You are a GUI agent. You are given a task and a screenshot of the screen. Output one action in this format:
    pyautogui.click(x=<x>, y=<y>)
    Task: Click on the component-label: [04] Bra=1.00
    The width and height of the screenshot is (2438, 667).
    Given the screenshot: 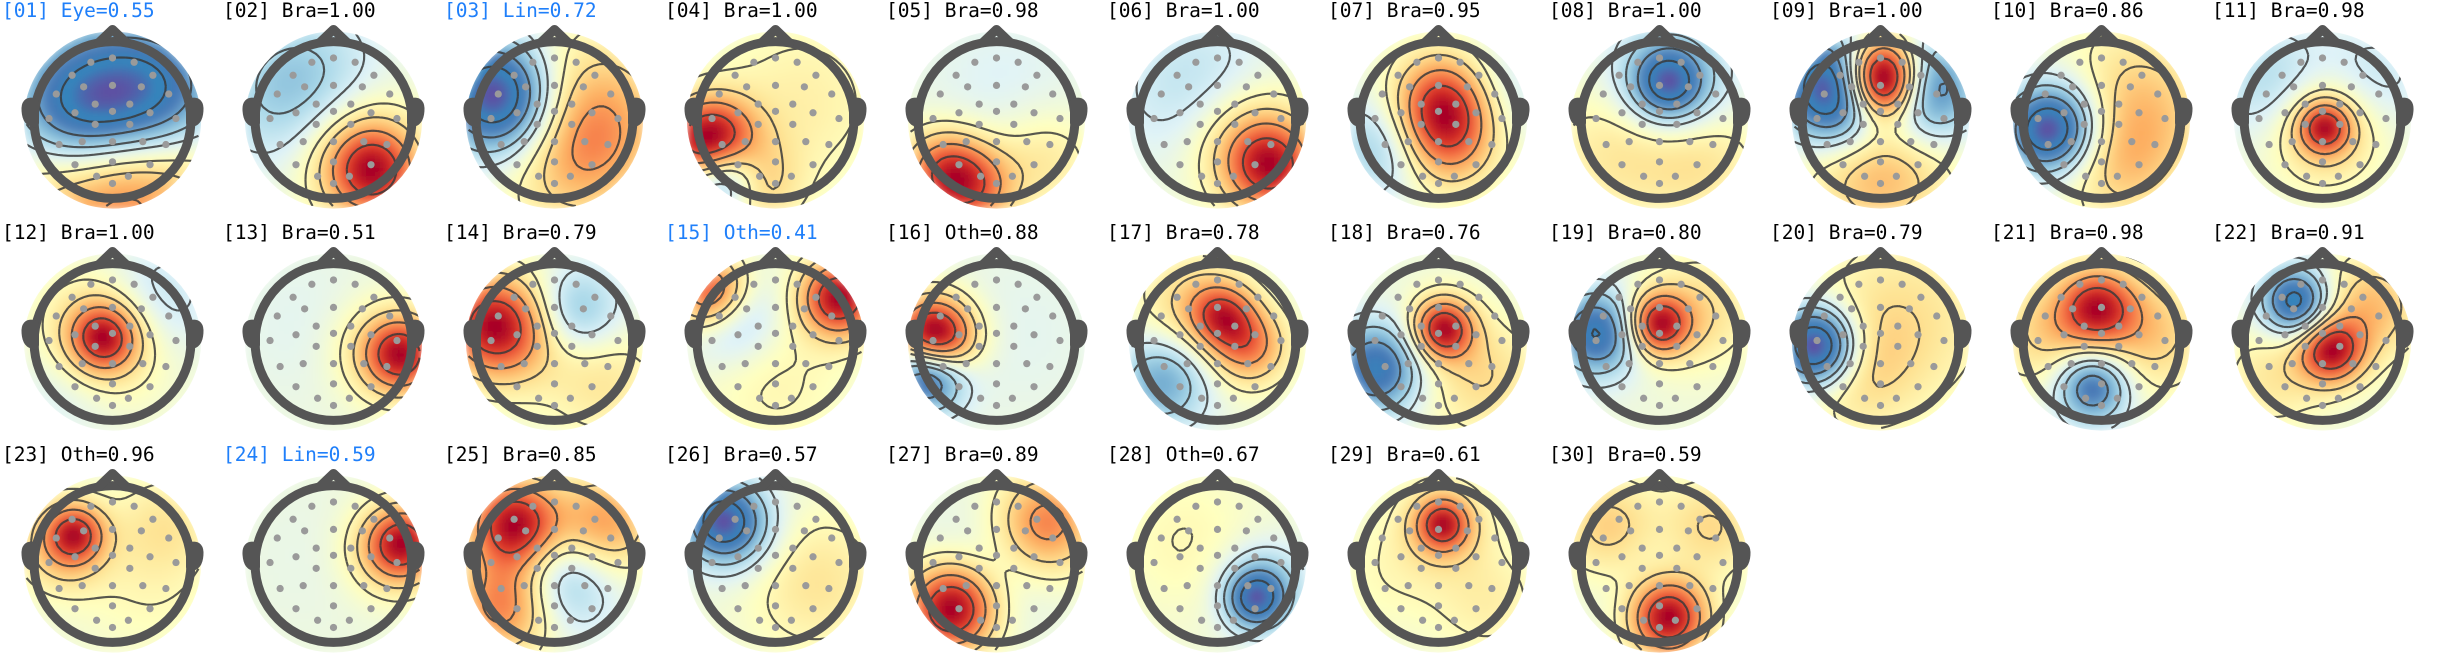 What is the action you would take?
    pyautogui.click(x=775, y=11)
    